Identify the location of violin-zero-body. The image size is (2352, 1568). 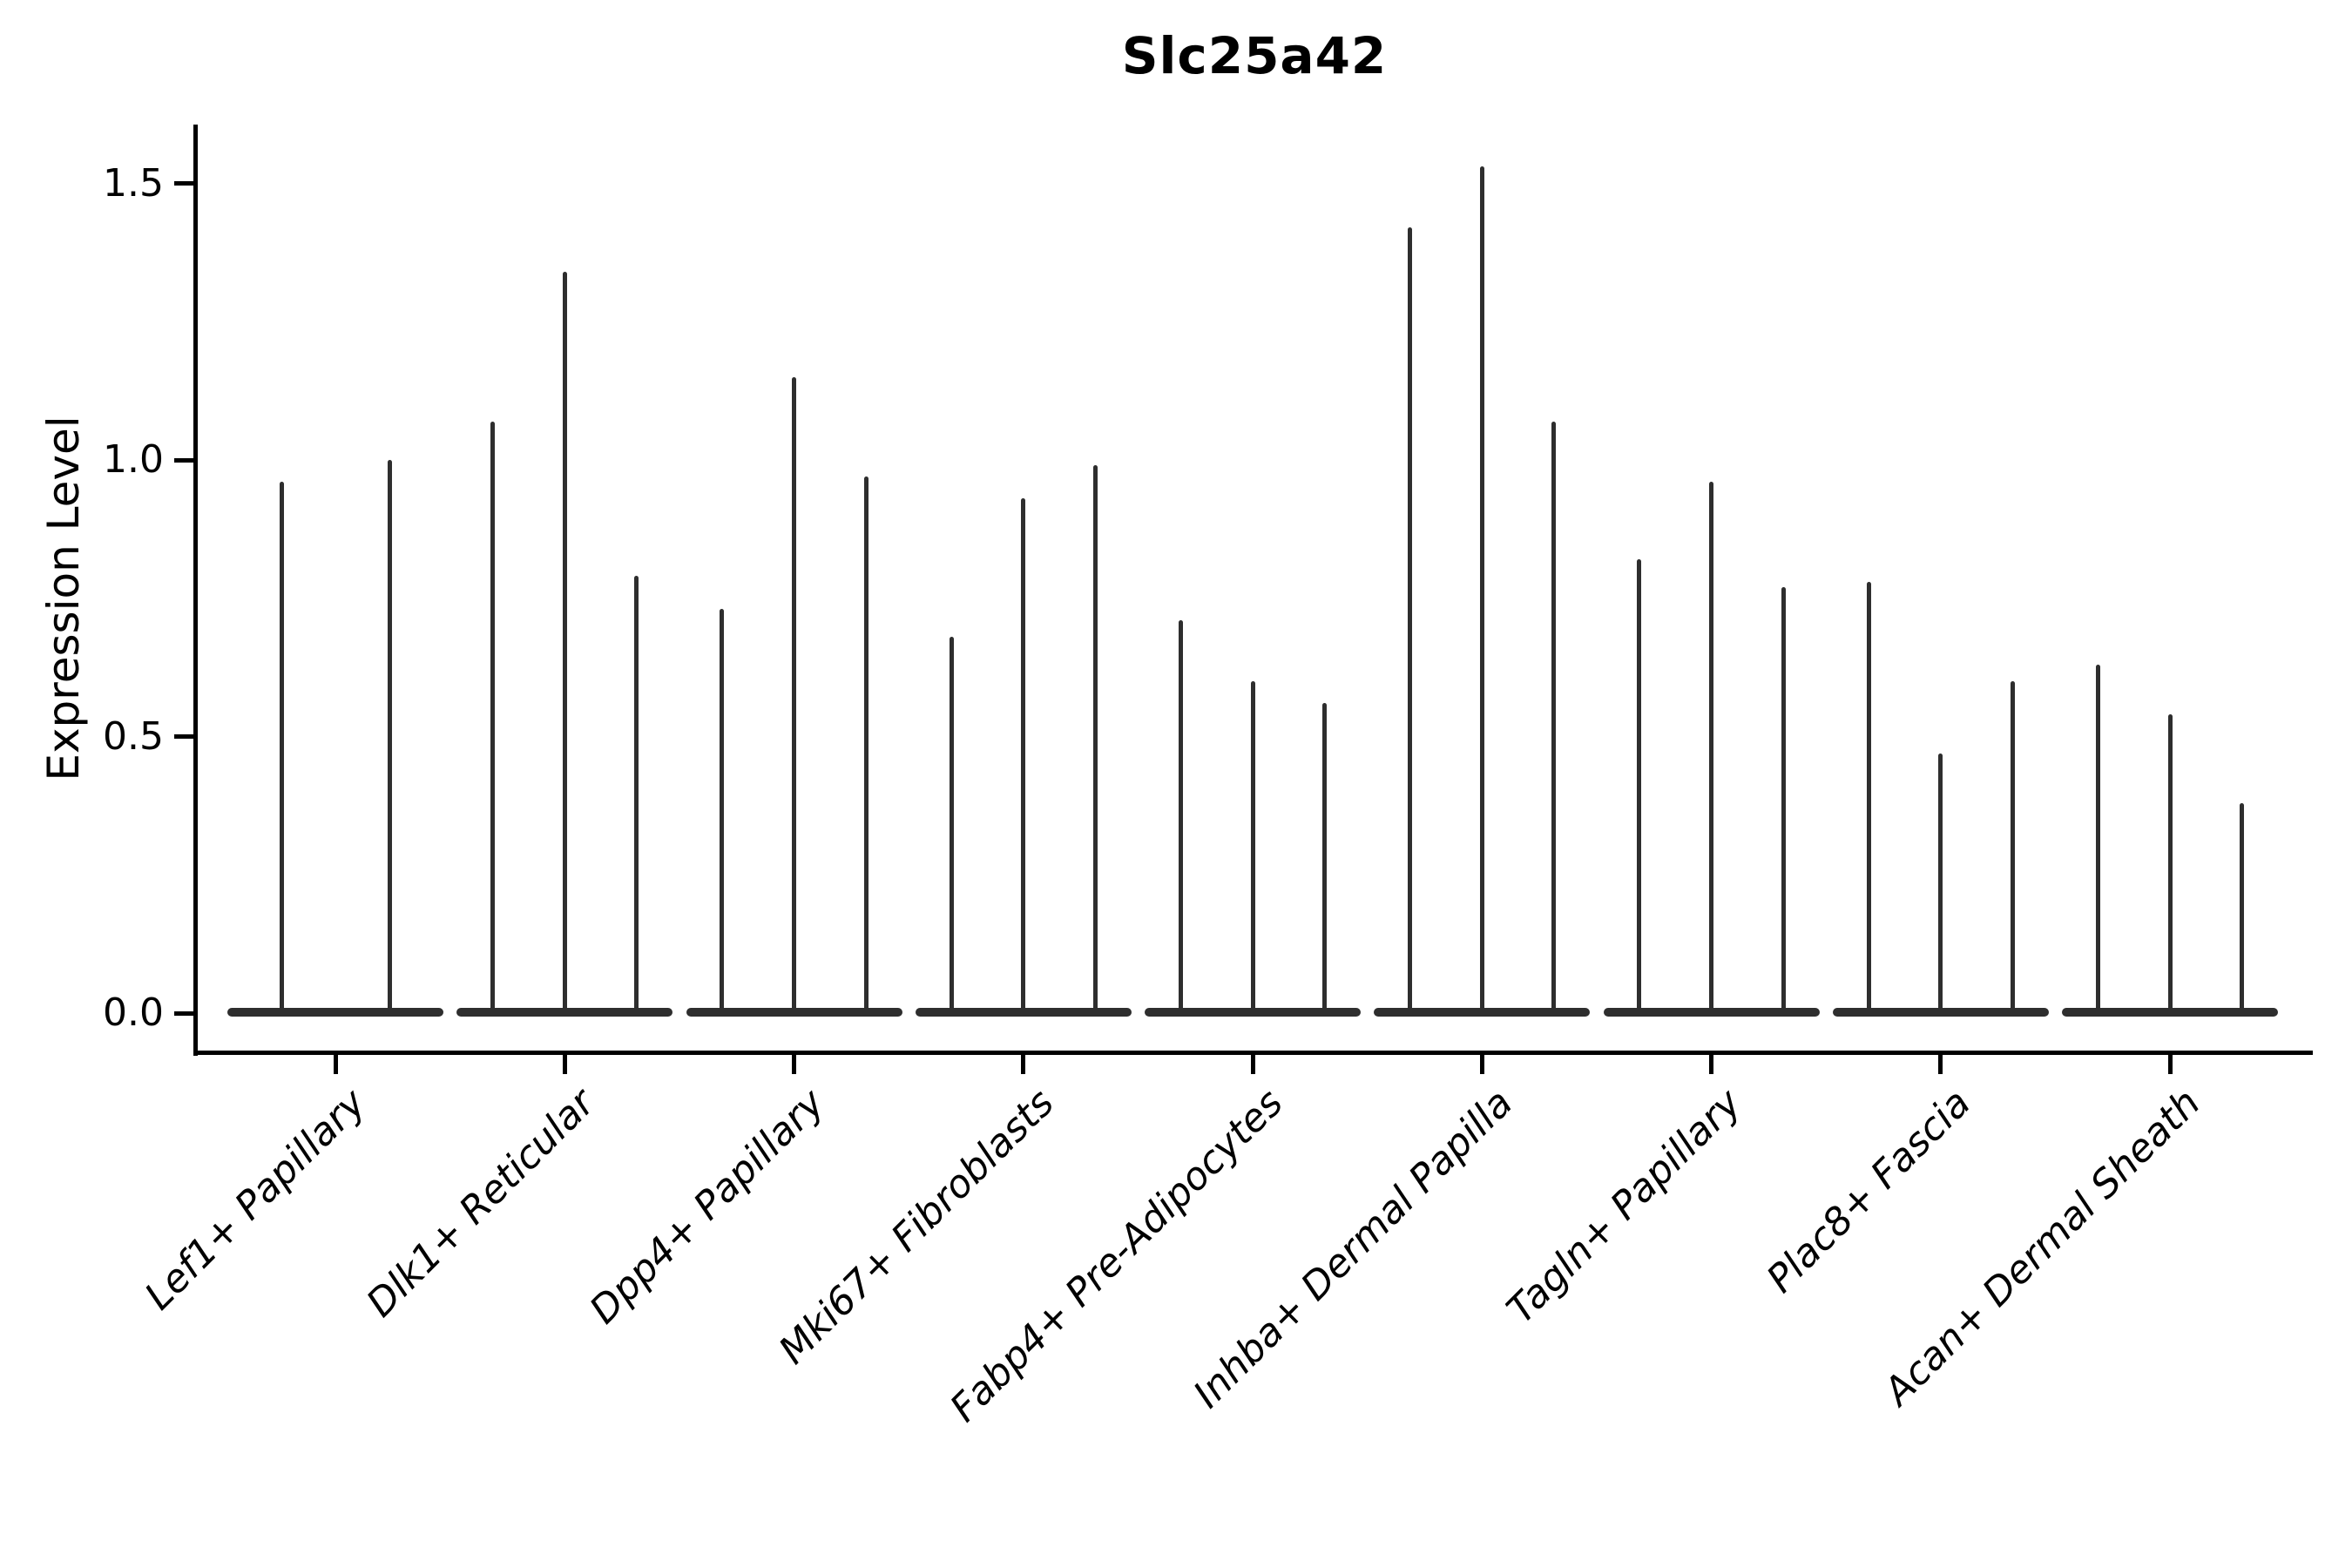
(335, 1013).